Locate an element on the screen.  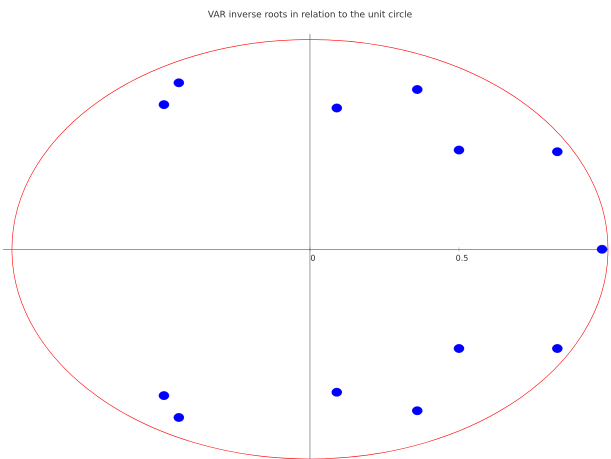
x-tick-label: 0 is located at coordinates (312, 257).